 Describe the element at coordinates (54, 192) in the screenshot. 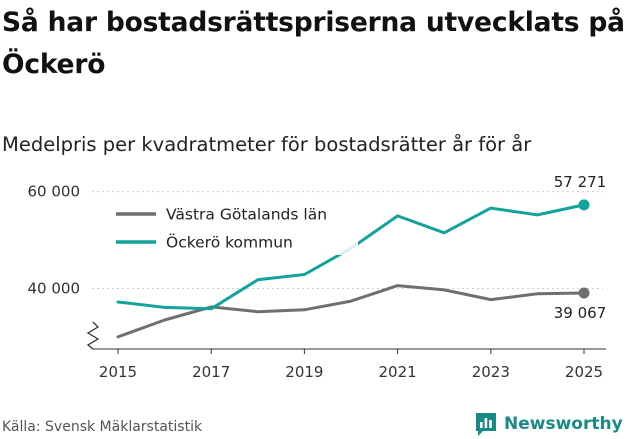

I see `y-tick-label: 60 000` at that location.